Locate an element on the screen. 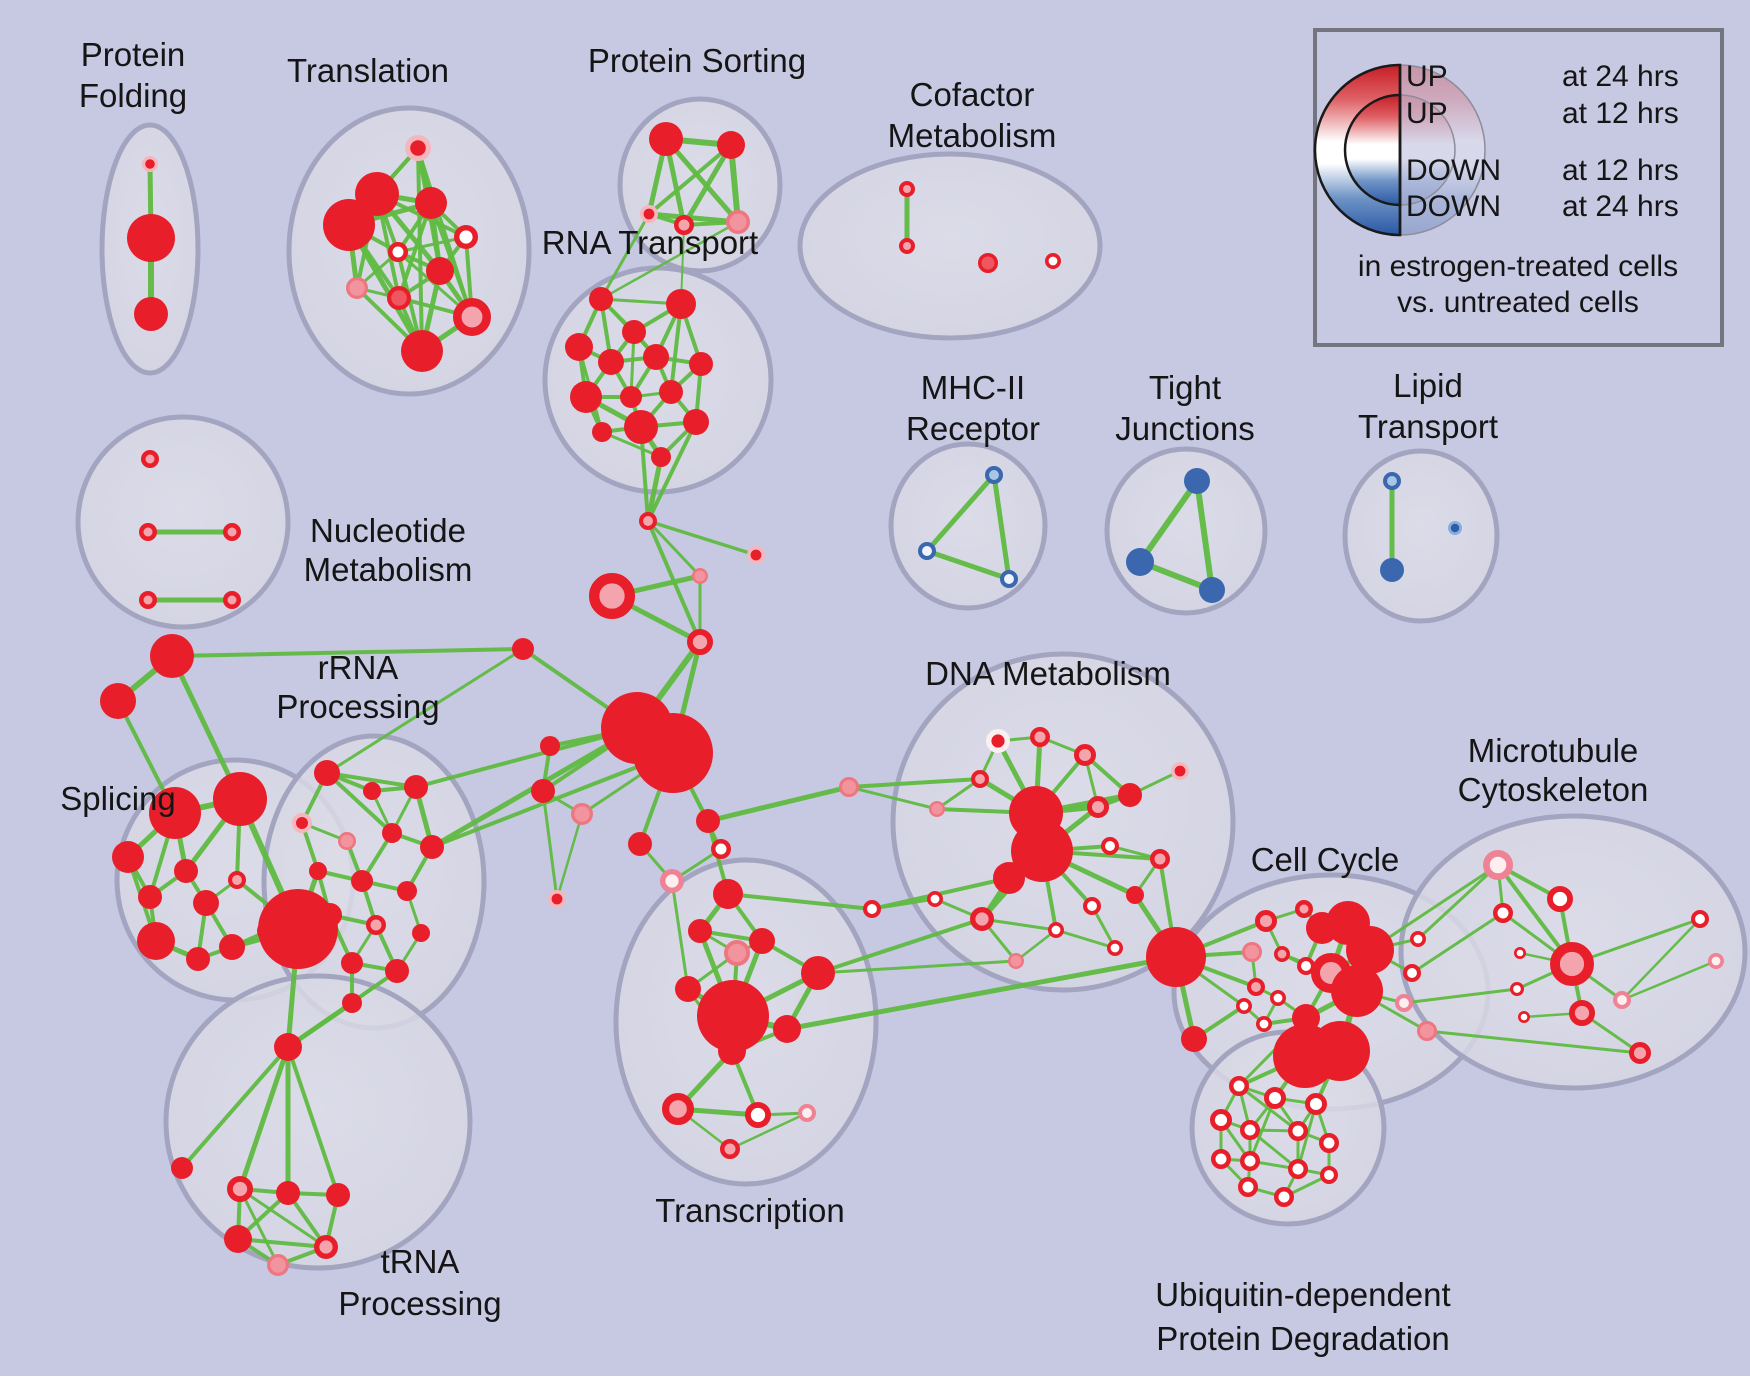  network-node-d12 is located at coordinates (934, 898).